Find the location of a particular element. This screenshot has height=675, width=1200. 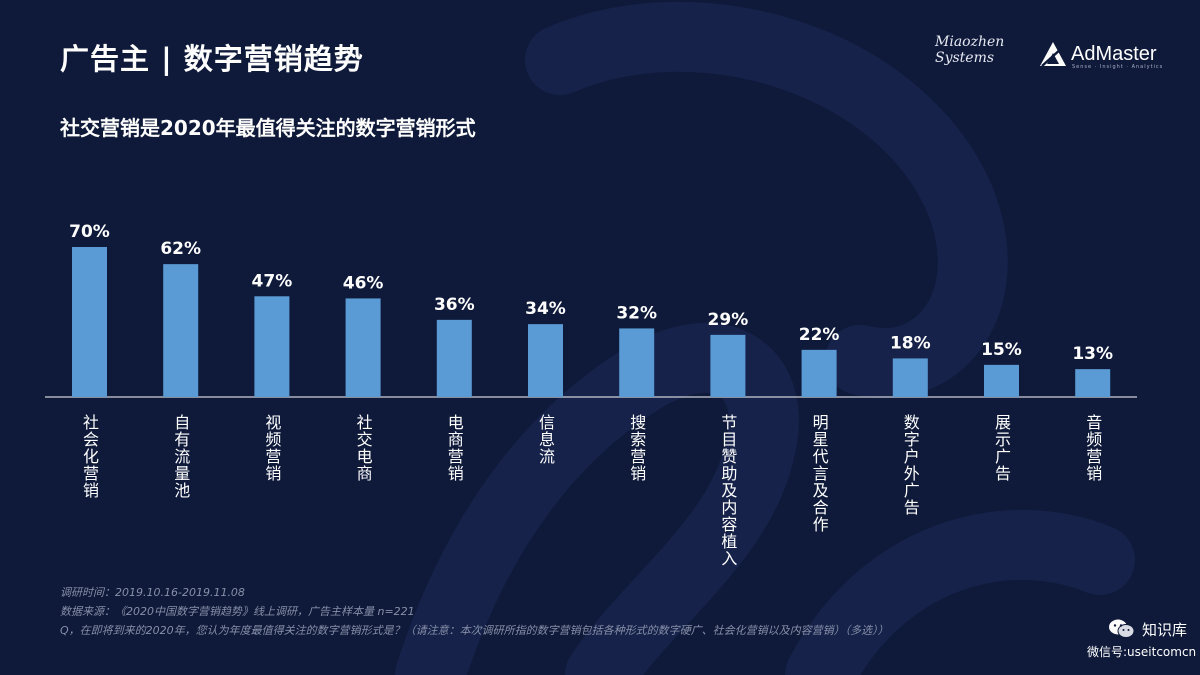

data-label-10: 18% is located at coordinates (910, 343).